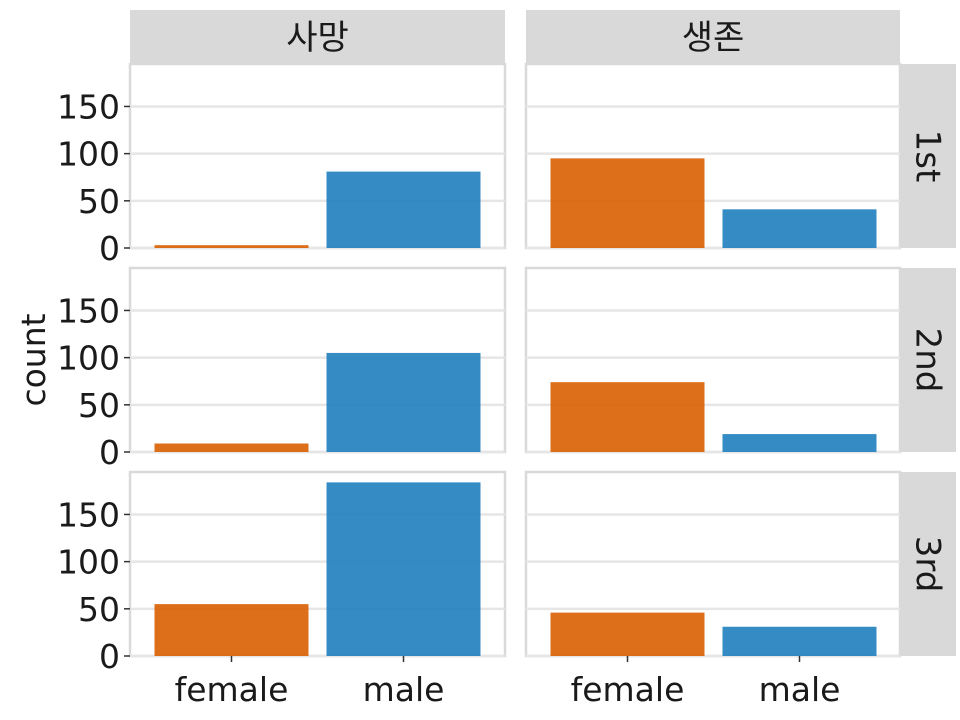 The height and width of the screenshot is (720, 960). I want to click on row-strip-label: 2nd, so click(928, 360).